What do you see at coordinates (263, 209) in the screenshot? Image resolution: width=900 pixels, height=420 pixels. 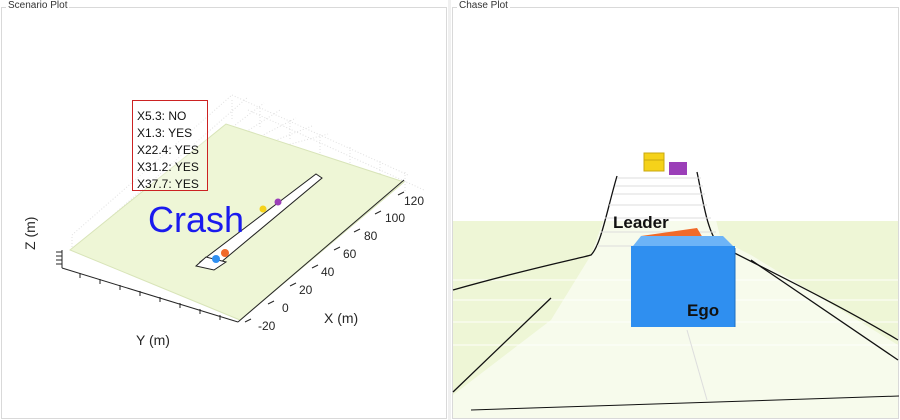 I see `yellow-vehicle-marker` at bounding box center [263, 209].